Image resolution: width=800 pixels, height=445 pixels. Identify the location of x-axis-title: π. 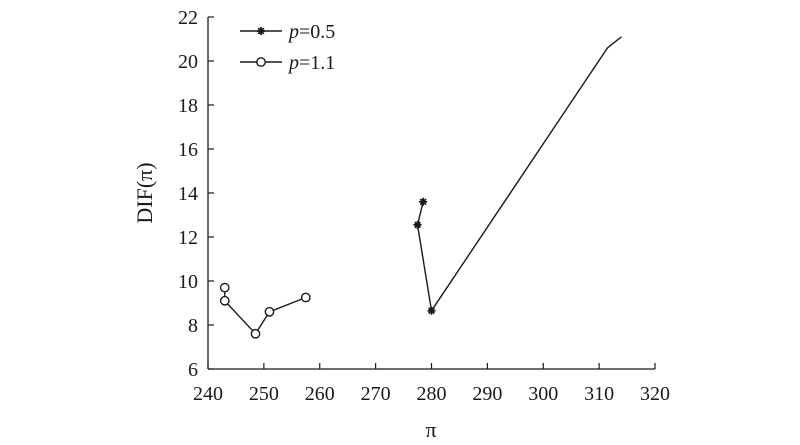
(430, 429).